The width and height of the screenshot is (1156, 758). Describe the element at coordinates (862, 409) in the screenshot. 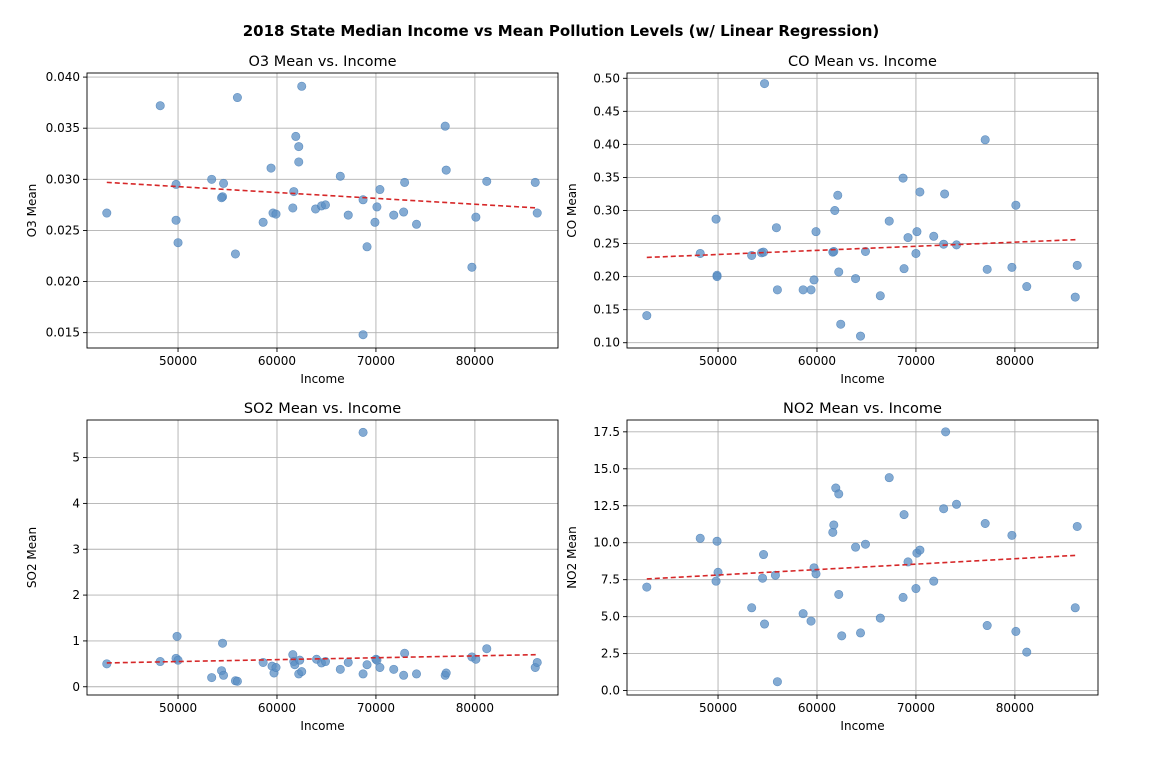

I see `no2-panel-title: NO2 Mean vs. Income` at that location.